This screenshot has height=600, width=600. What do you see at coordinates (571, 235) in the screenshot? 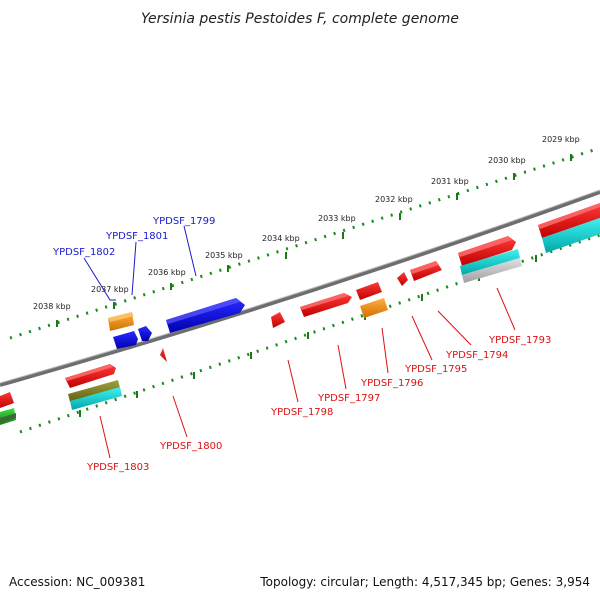
I see `gene-cyan-right-edge` at bounding box center [571, 235].